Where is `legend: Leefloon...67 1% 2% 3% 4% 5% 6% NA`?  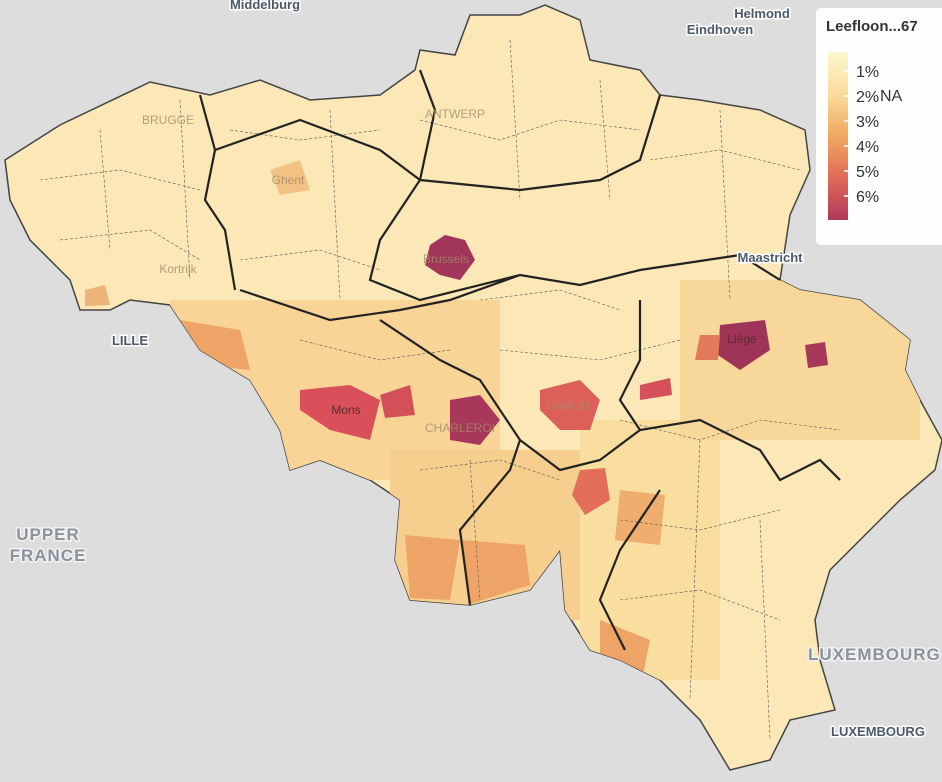
legend: Leefloon...67 1% 2% 3% 4% 5% 6% NA is located at coordinates (879, 126).